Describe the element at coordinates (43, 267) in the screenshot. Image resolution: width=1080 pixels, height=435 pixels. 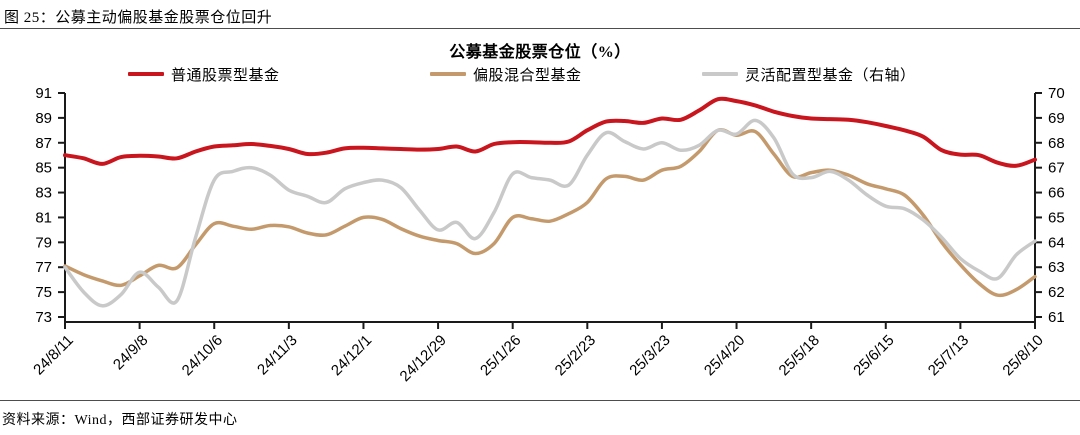
I see `left-axis-tick-label: 77` at that location.